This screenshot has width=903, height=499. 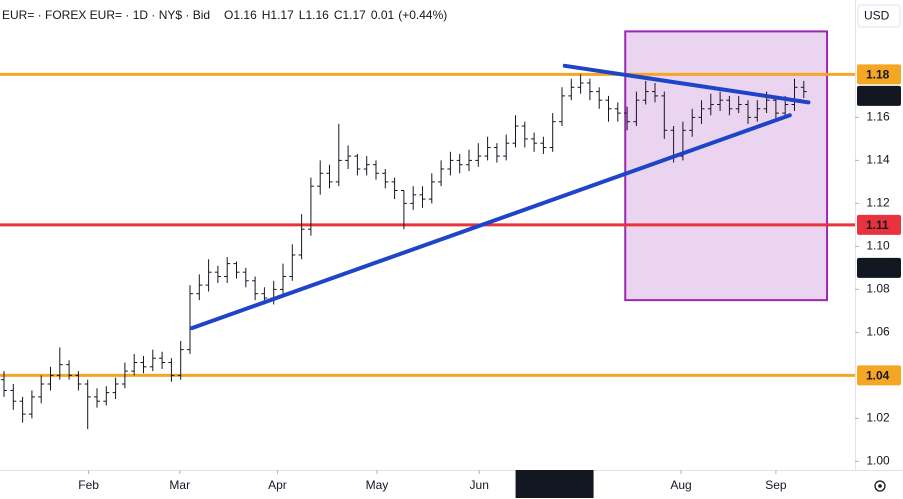 I want to click on crosshair-label: 25 Jun '25, so click(x=554, y=485).